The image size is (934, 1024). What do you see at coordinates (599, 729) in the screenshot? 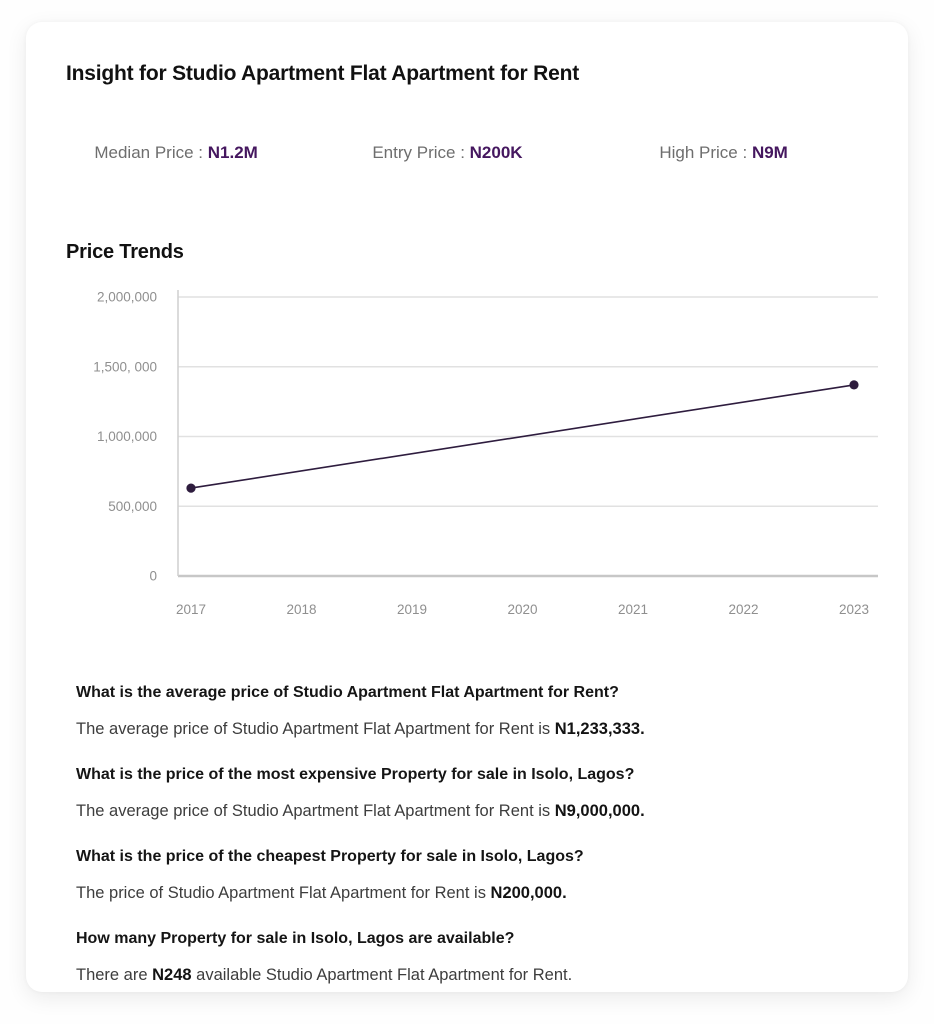
I see `answer-value: N1,233,333.` at bounding box center [599, 729].